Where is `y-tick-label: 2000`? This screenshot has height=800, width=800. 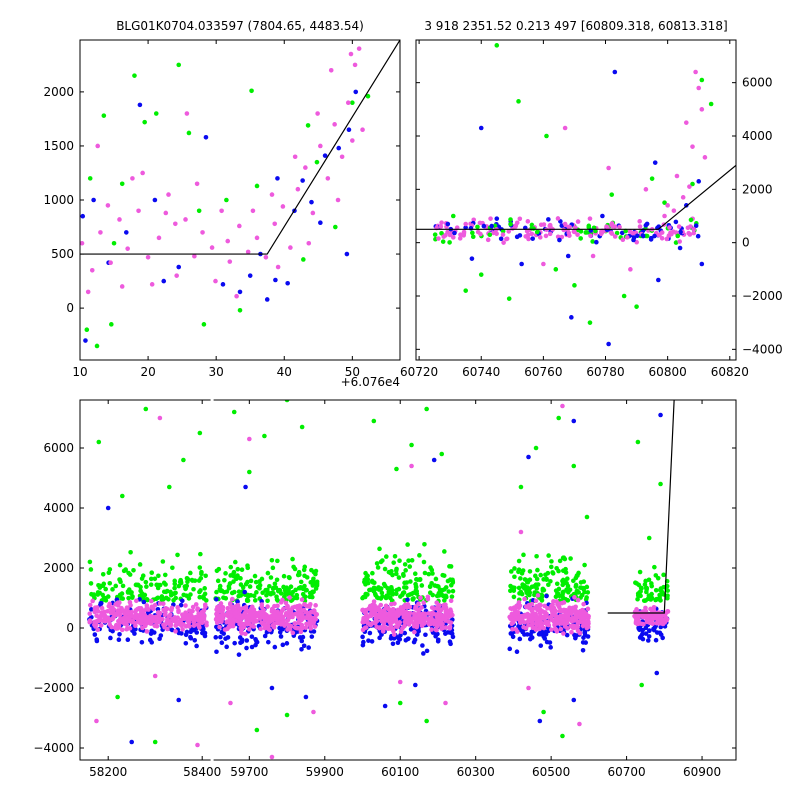 y-tick-label: 2000 is located at coordinates (757, 189).